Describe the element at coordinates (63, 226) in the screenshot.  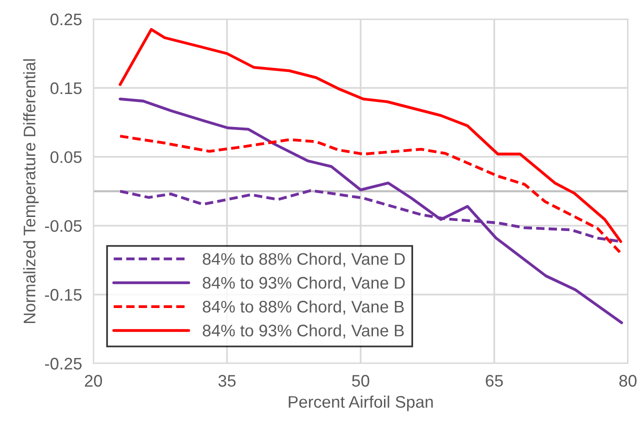
I see `y-tick-label: -0.05` at that location.